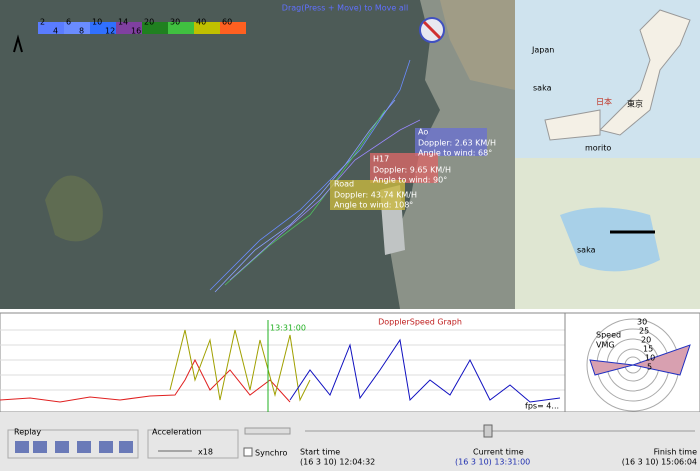  What do you see at coordinates (649, 367) in the screenshot?
I see `polar-ring-label: 5` at bounding box center [649, 367].